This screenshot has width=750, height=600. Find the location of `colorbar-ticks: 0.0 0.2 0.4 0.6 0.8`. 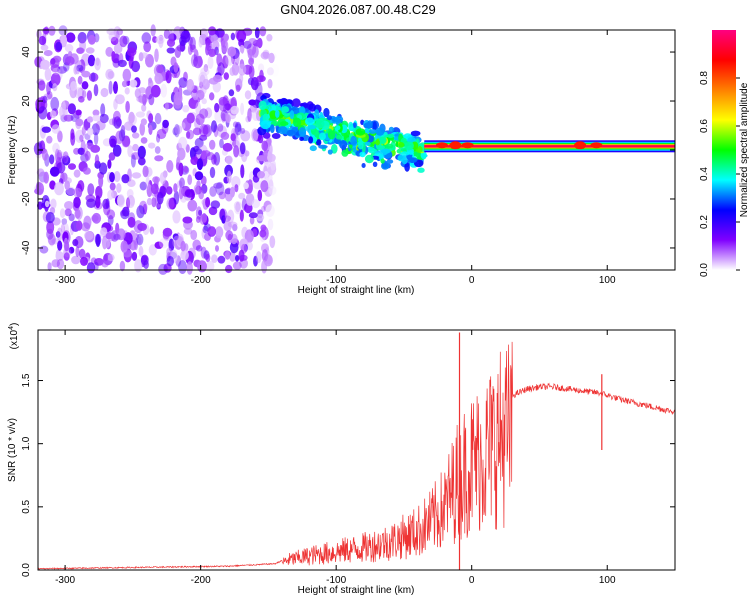

colorbar-ticks: 0.0 0.2 0.4 0.6 0.8 is located at coordinates (719, 174).